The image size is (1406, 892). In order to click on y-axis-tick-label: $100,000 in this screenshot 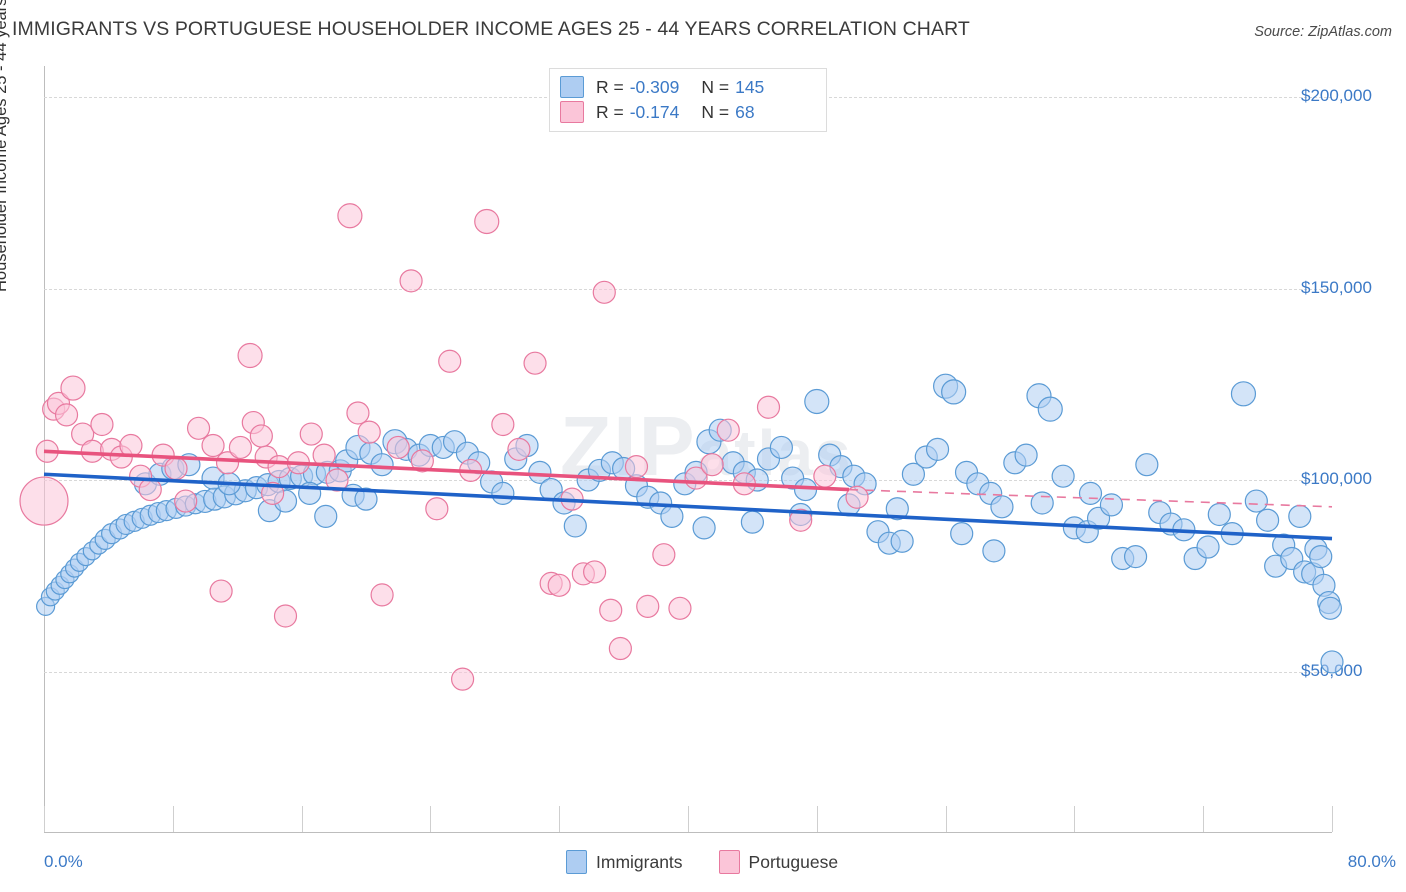, I will do `click(1336, 478)`.